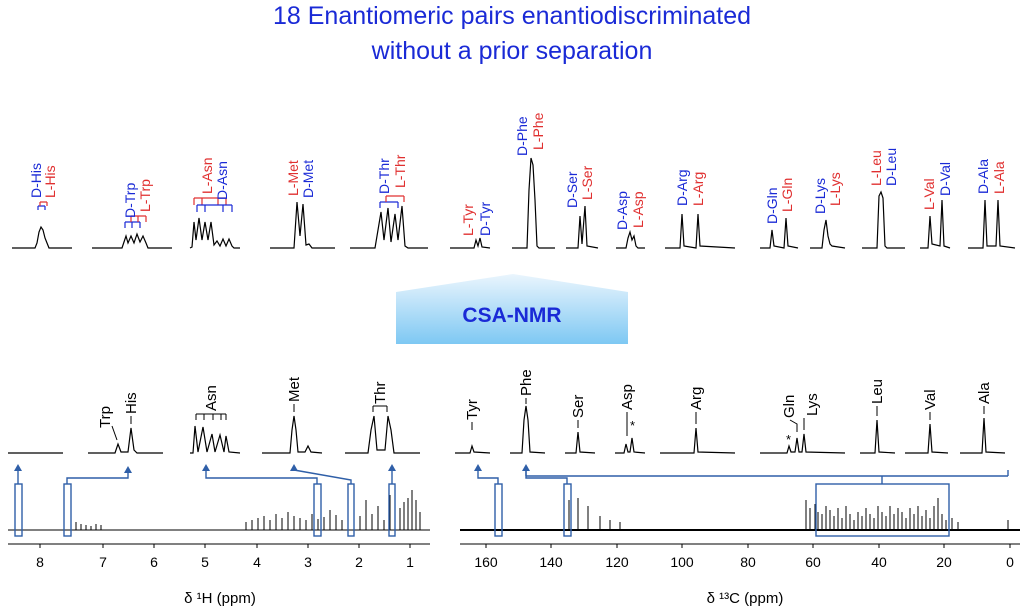 The width and height of the screenshot is (1024, 609). Describe the element at coordinates (380, 408) in the screenshot. I see `bracket-thr` at that location.